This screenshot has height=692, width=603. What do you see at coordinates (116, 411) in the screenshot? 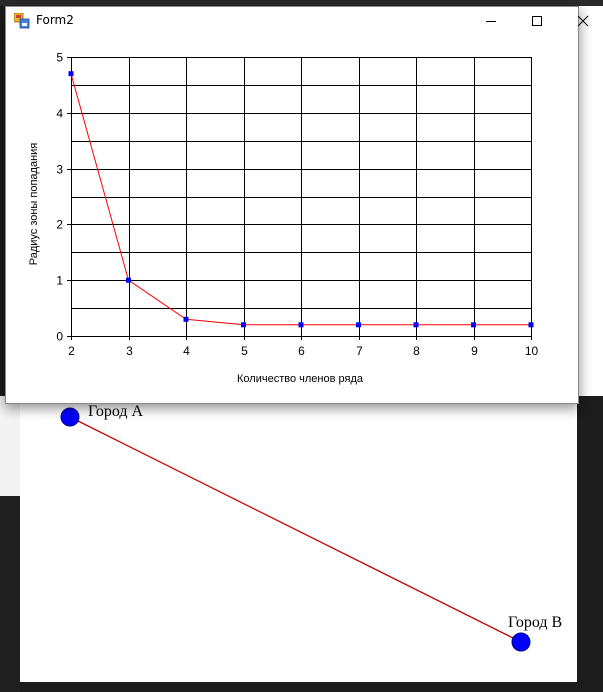
I see `city-a-label: Город A` at bounding box center [116, 411].